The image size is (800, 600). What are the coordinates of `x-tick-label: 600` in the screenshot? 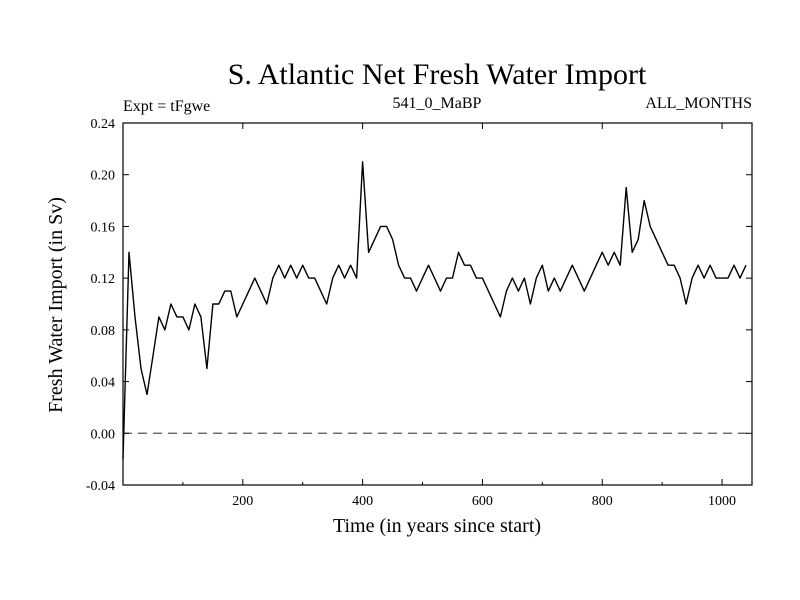 It's located at (482, 501).